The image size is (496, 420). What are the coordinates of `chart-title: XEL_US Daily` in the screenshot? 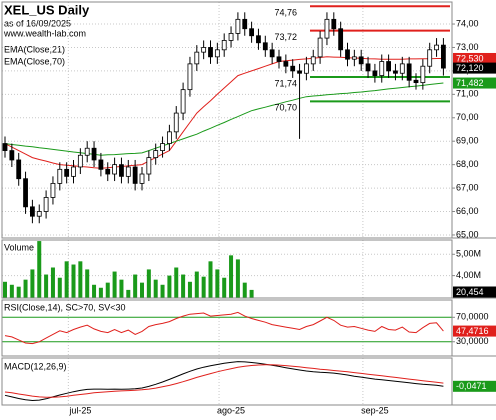 It's located at (47, 9).